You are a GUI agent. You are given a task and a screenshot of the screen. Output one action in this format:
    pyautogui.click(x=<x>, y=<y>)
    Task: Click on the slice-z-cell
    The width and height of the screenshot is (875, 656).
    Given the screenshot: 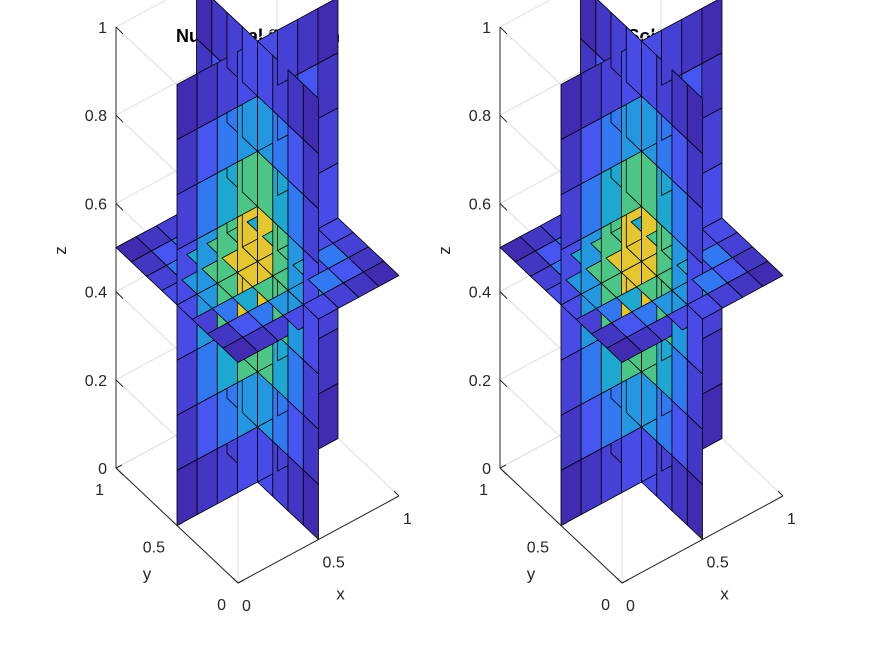 What is the action you would take?
    pyautogui.click(x=765, y=273)
    